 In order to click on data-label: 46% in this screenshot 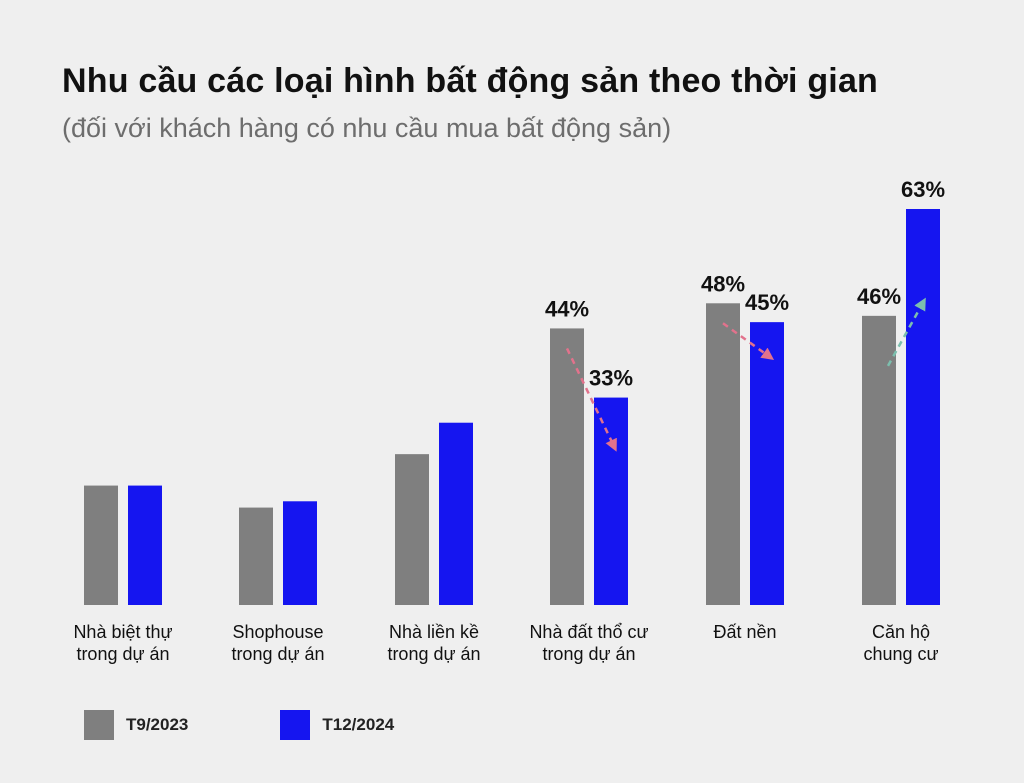, I will do `click(879, 296)`.